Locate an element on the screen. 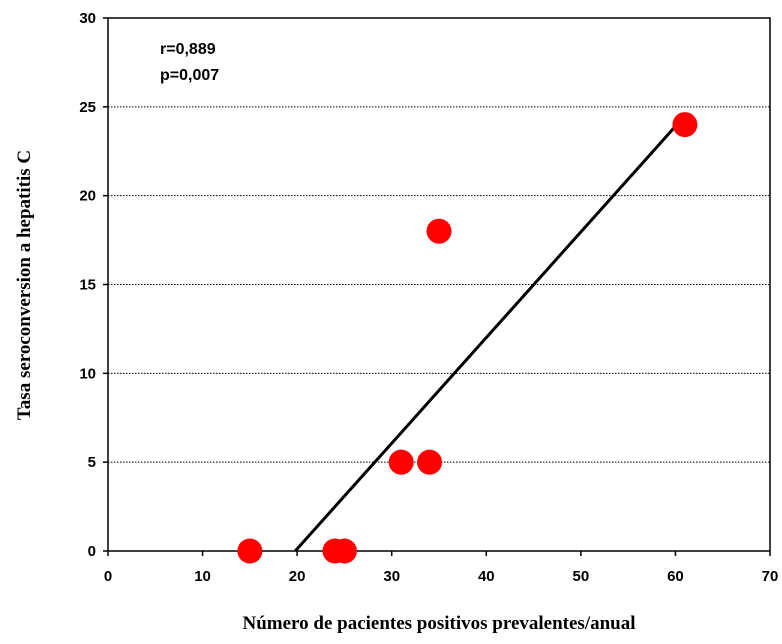 The width and height of the screenshot is (782, 644). x-tick-label: 60 is located at coordinates (675, 576).